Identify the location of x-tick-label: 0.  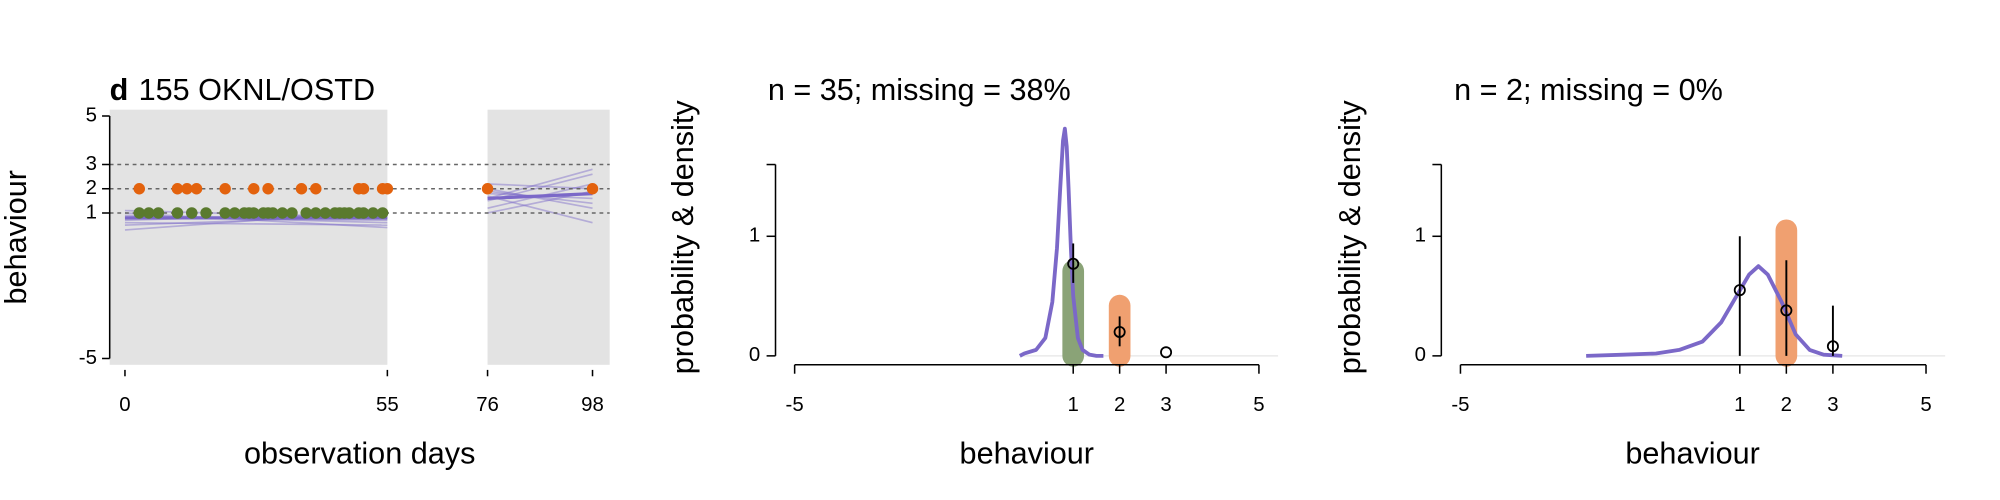
(124, 405).